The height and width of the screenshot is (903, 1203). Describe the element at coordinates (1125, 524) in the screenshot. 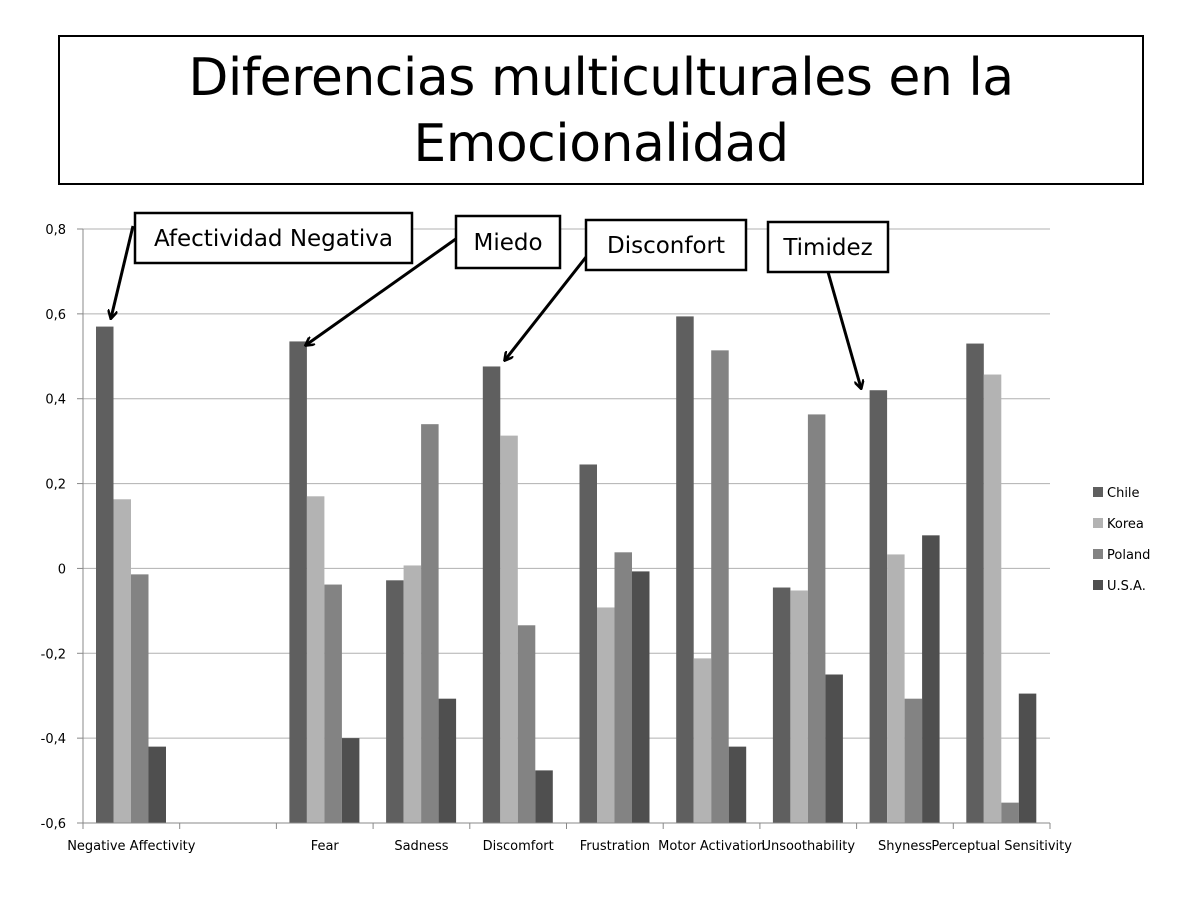

I see `legend-label: Korea` at that location.